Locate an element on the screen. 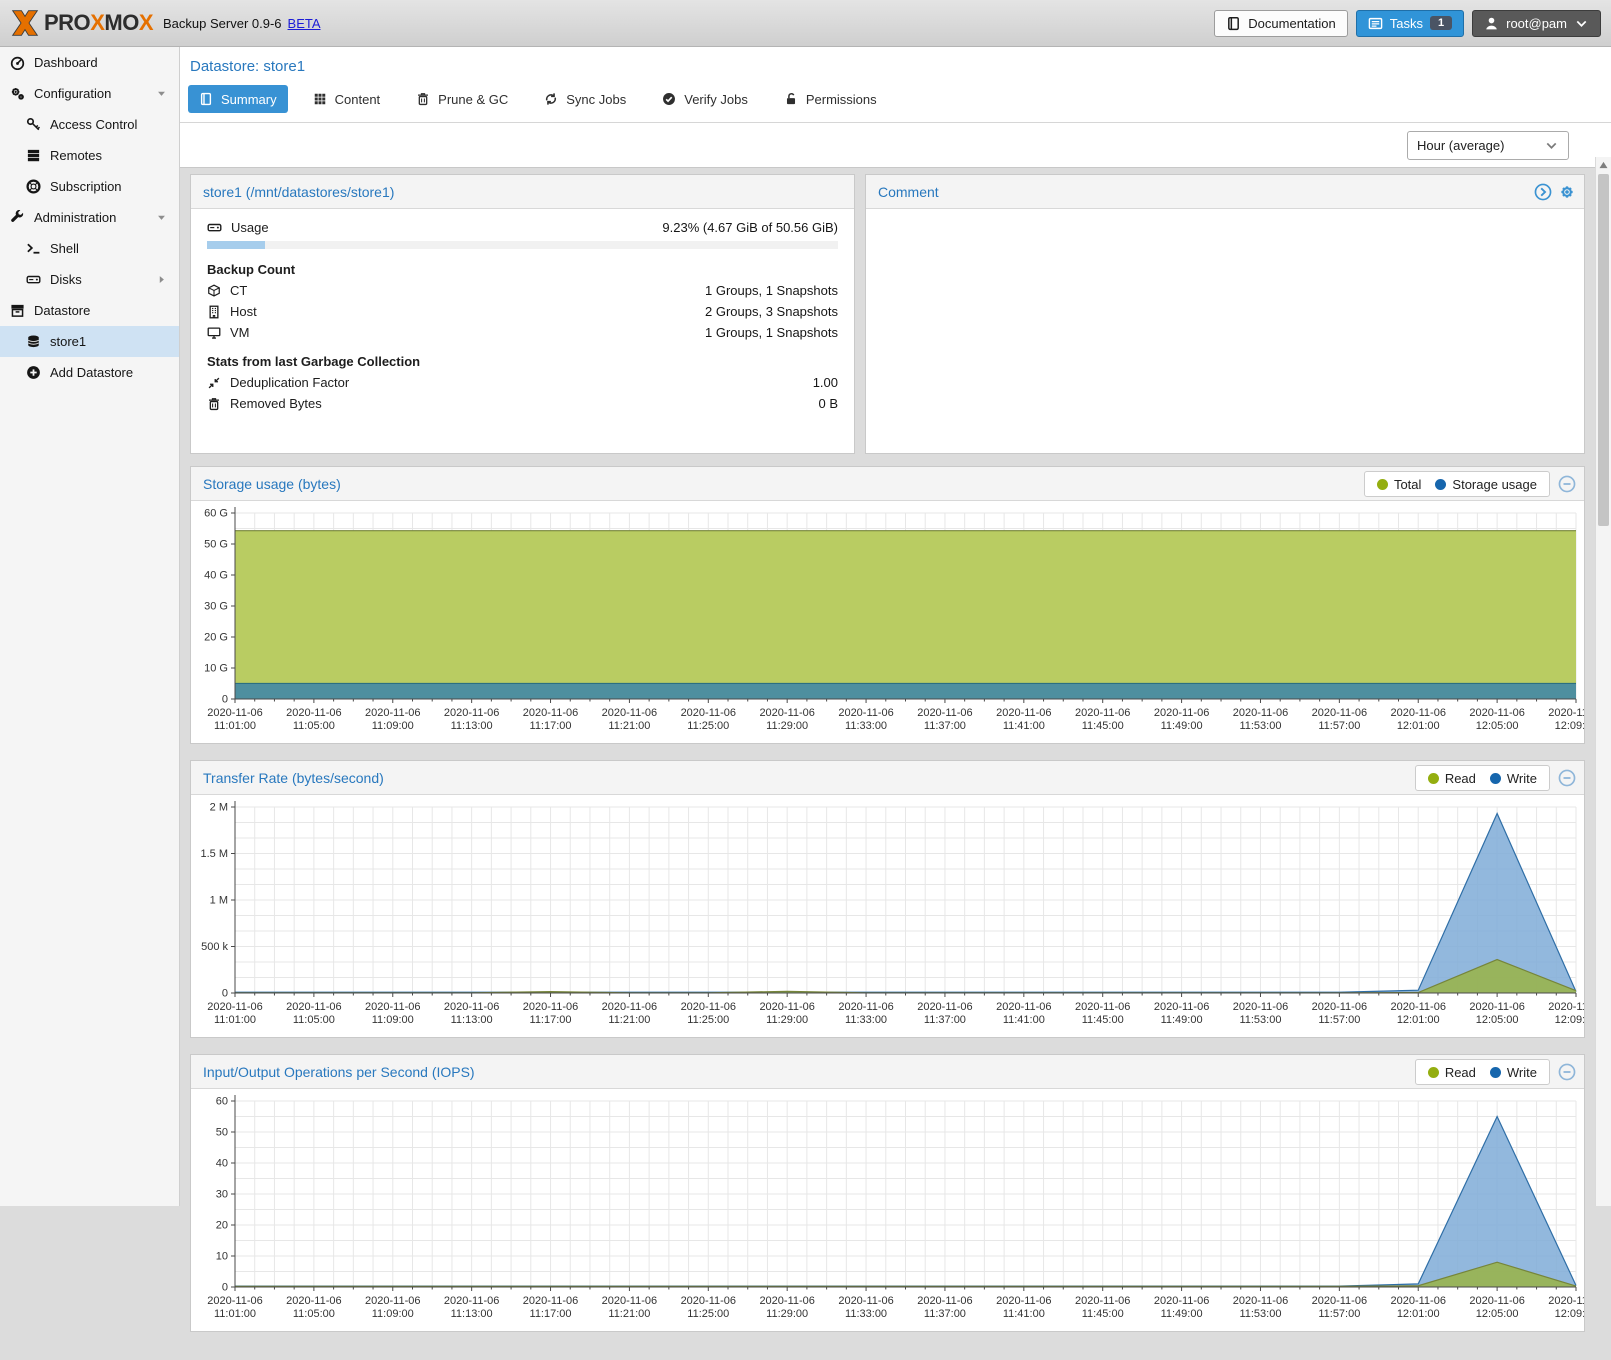 The image size is (1611, 1360). tab-sync-jobs: Sync Jobs is located at coordinates (585, 99).